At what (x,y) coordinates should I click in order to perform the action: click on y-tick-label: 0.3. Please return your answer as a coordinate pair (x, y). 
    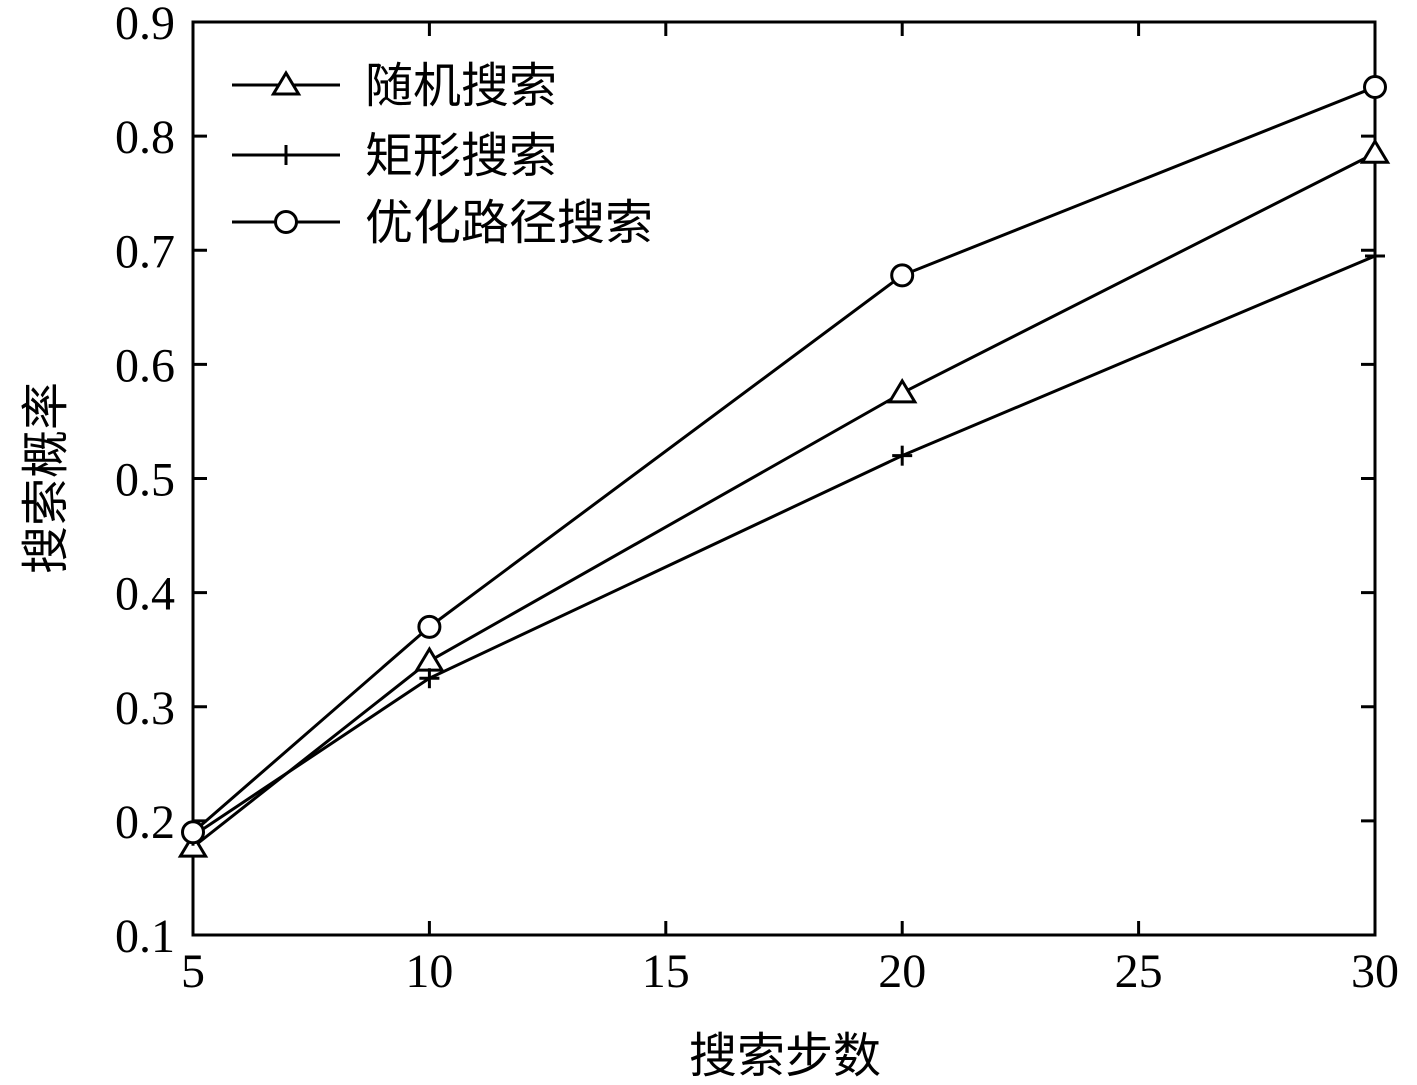
    Looking at the image, I should click on (145, 708).